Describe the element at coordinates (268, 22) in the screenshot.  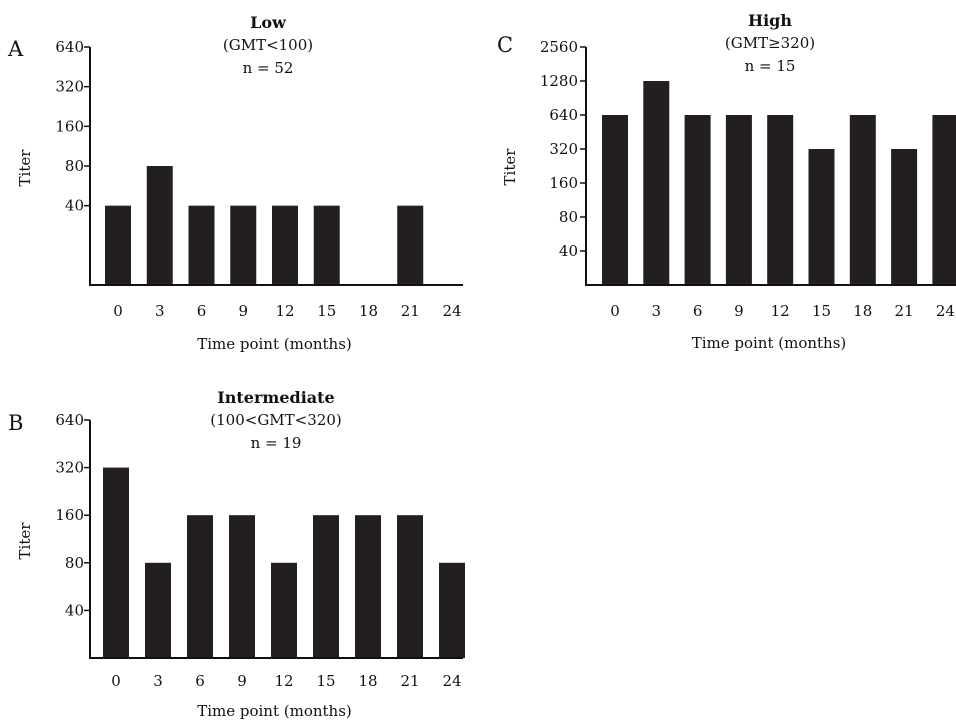
I see `chart-title: Low` at that location.